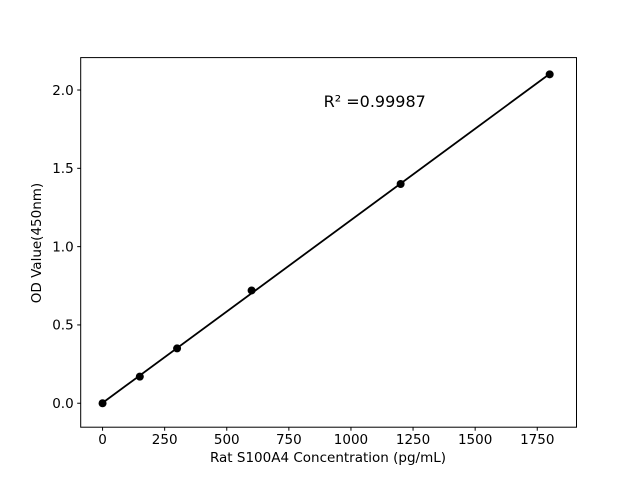  I want to click on x-axis-label: Rat S100A4 Concentration (pg/mL), so click(328, 458).